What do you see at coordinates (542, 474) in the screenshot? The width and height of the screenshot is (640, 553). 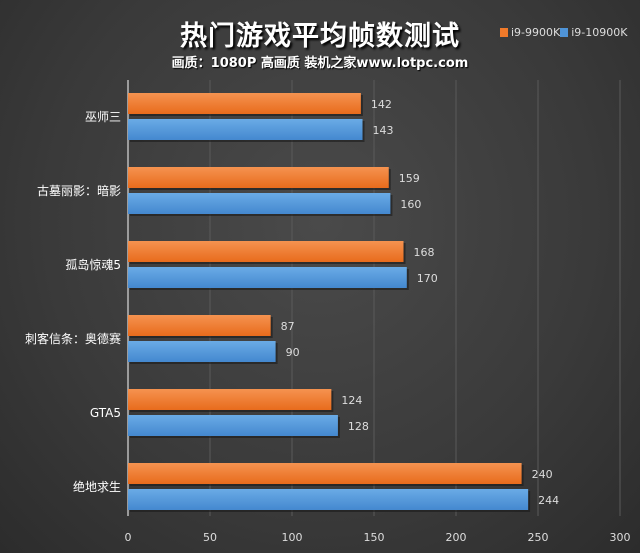 I see `data-label: 240` at bounding box center [542, 474].